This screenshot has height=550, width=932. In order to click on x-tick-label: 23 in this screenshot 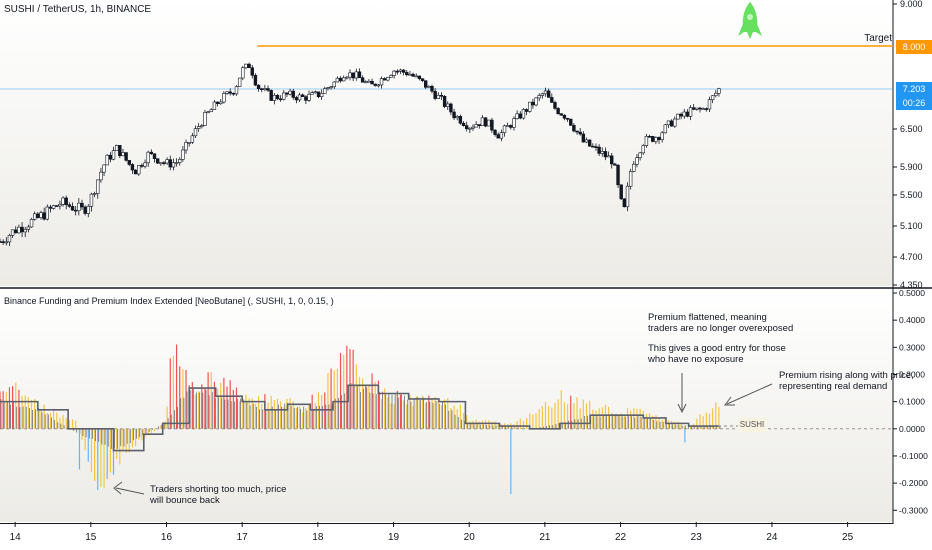, I will do `click(697, 537)`.